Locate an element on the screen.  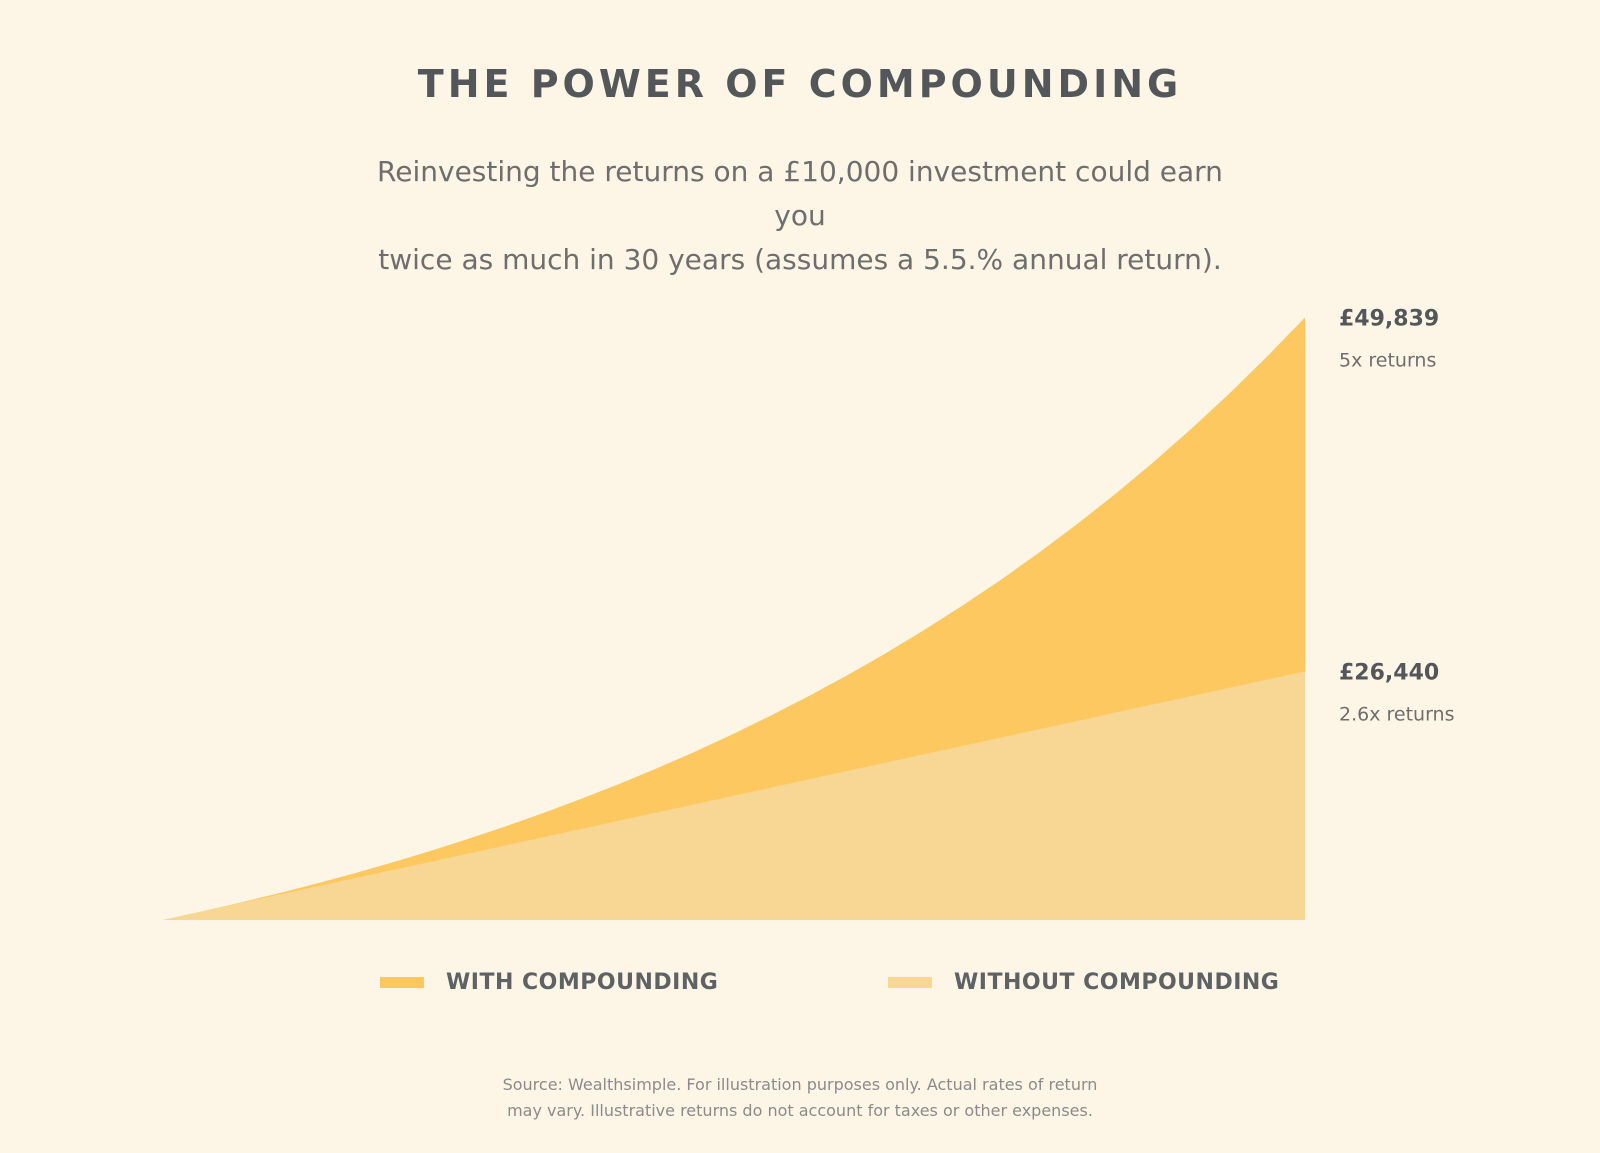
legend-label-with-compounding: WITH COMPOUNDING is located at coordinates (582, 982).